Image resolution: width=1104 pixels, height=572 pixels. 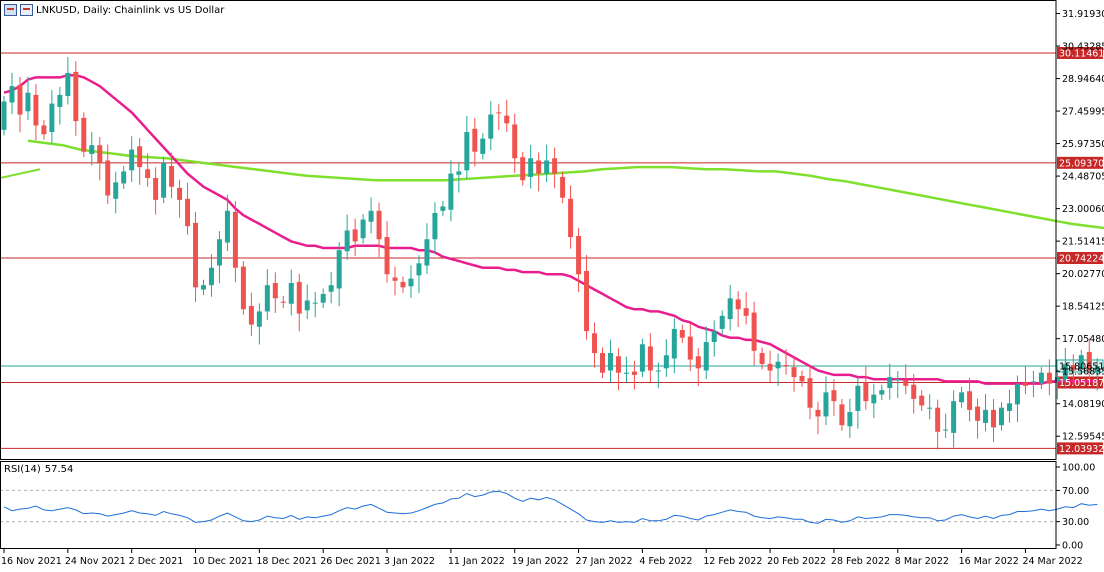 What do you see at coordinates (476, 561) in the screenshot?
I see `time-tick-label: 11 Jan 2022` at bounding box center [476, 561].